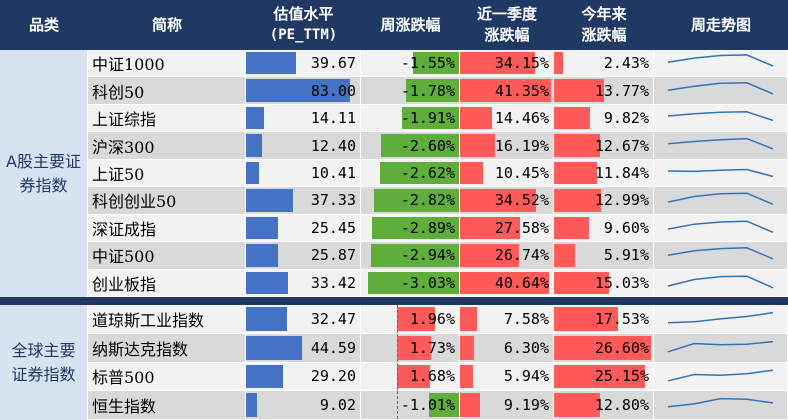  I want to click on header-quarter-line2: 涨跌幅, so click(507, 35).